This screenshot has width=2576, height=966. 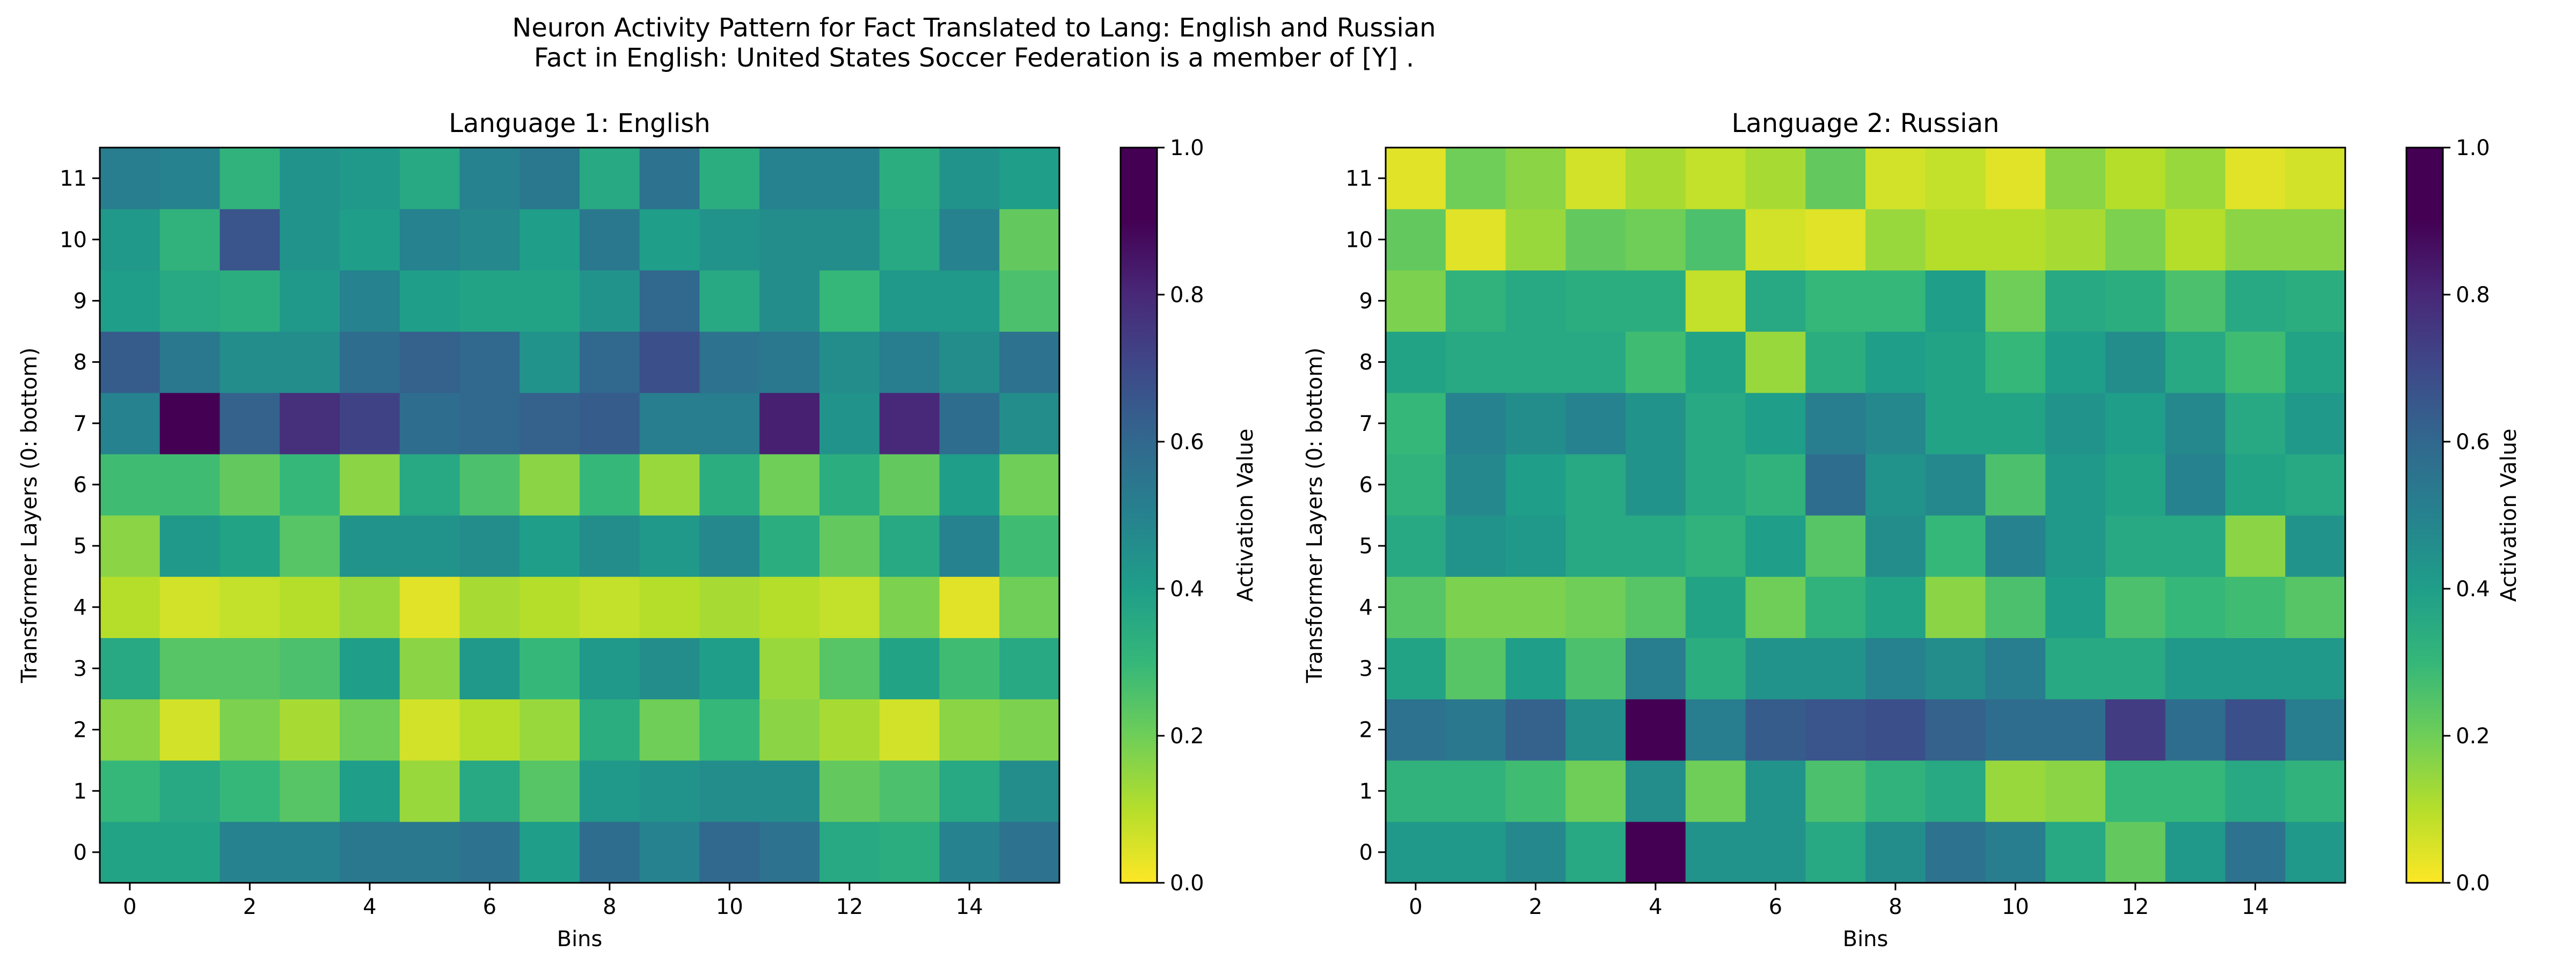 I want to click on y-tick-label: 0, so click(x=80, y=852).